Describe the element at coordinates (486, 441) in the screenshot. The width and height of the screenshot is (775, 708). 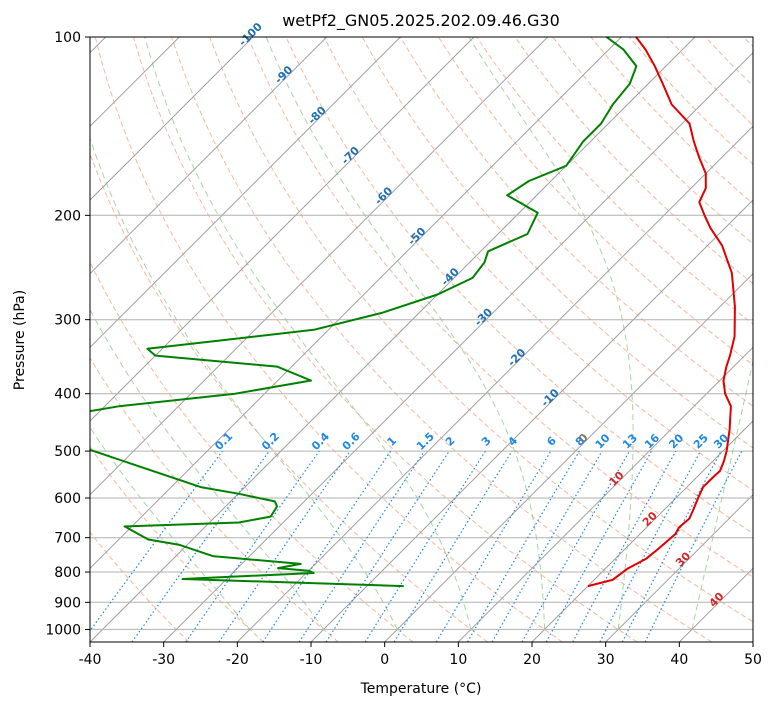
I see `mixing-ratio-label: 3` at that location.